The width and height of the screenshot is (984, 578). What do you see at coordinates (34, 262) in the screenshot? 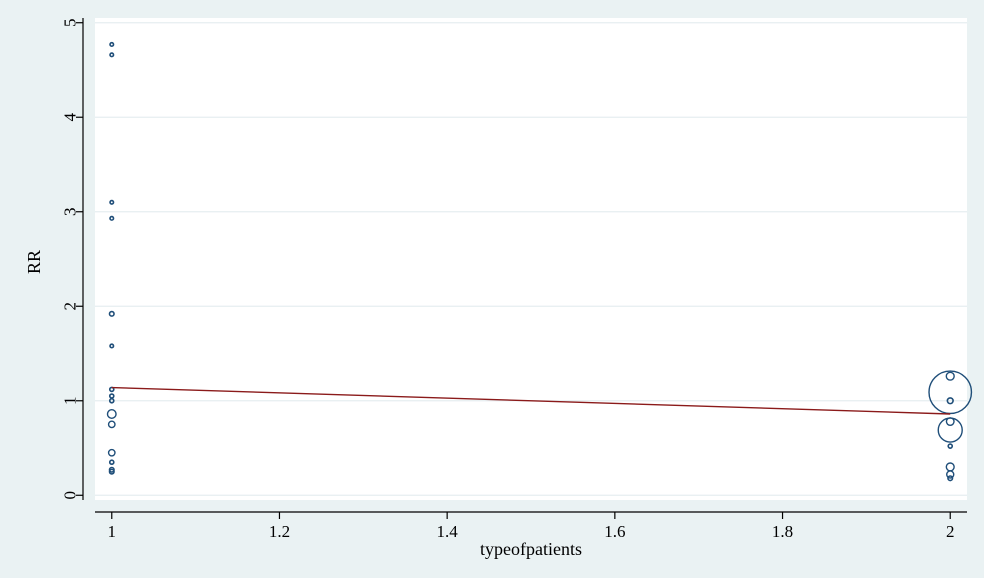
I see `y-axis-title: RR` at bounding box center [34, 262].